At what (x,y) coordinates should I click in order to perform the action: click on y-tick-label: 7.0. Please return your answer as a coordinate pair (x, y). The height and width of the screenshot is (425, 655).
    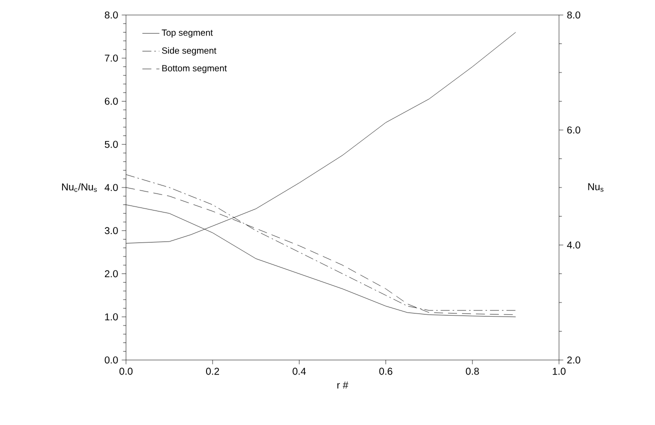
    Looking at the image, I should click on (111, 58).